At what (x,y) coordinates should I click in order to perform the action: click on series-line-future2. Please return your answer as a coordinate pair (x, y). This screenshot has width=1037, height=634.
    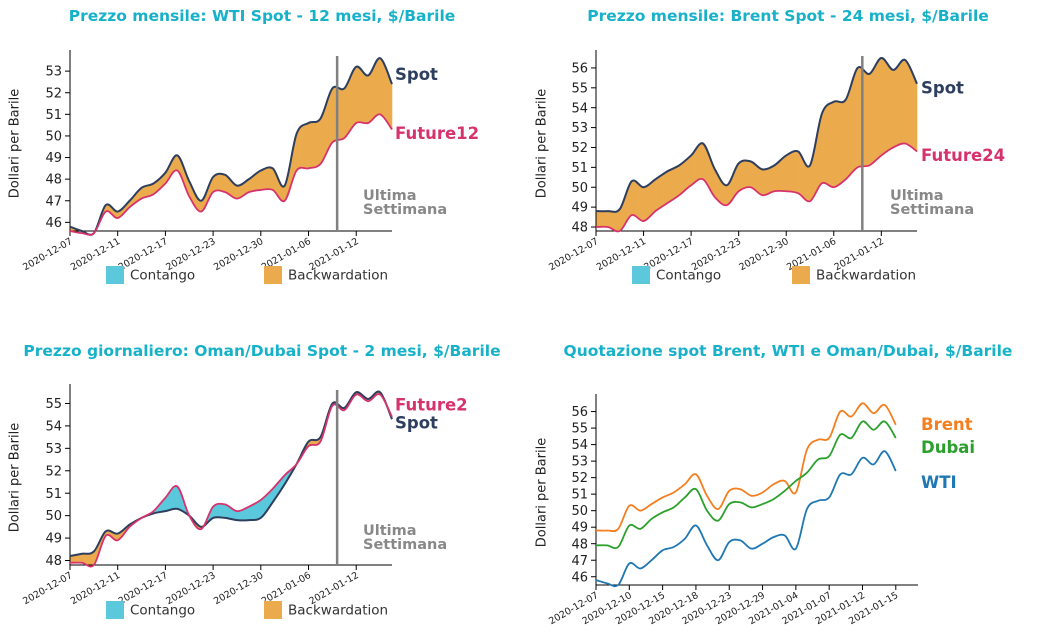
    Looking at the image, I should click on (231, 480).